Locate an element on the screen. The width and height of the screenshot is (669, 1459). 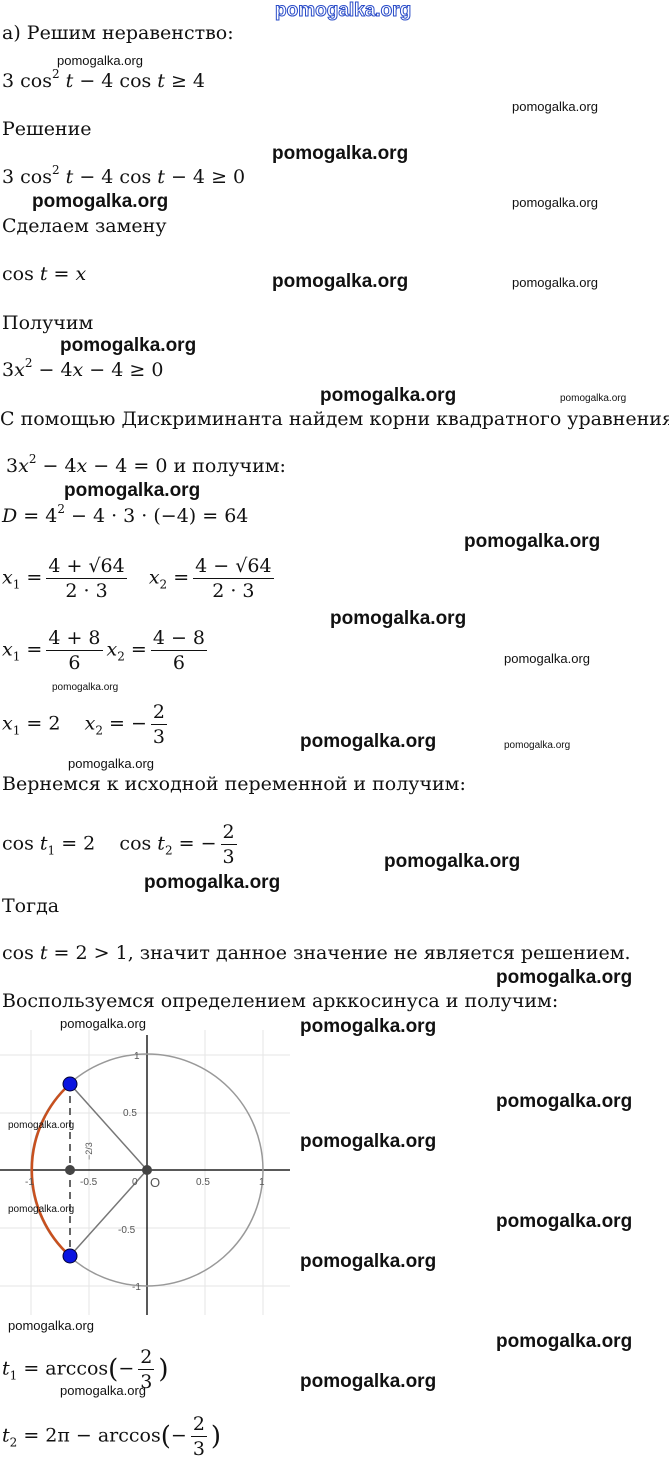
roots-formula: x1 = 4 + √64 2 · 3 x2 = 4 − √64 2 · 3 is located at coordinates (138, 578).